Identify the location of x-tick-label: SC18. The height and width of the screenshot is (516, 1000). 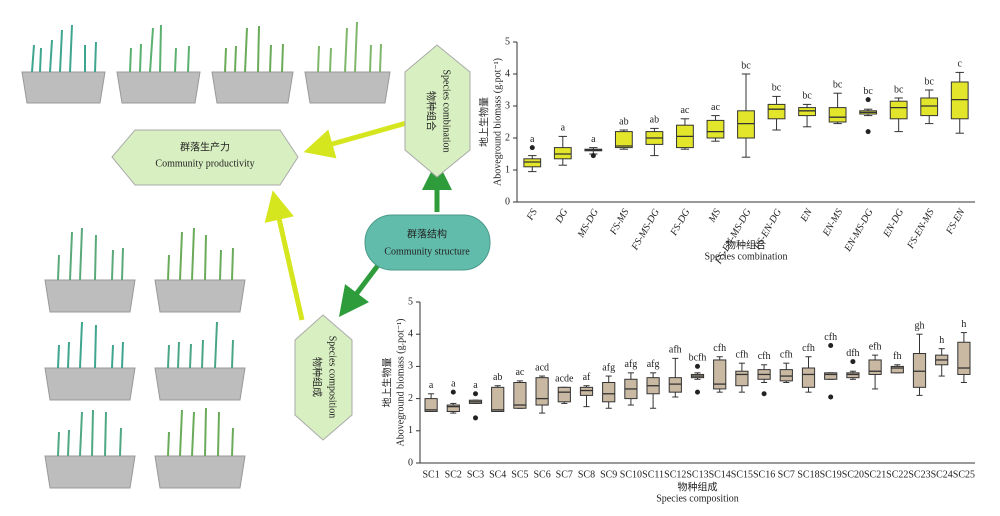
(808, 474).